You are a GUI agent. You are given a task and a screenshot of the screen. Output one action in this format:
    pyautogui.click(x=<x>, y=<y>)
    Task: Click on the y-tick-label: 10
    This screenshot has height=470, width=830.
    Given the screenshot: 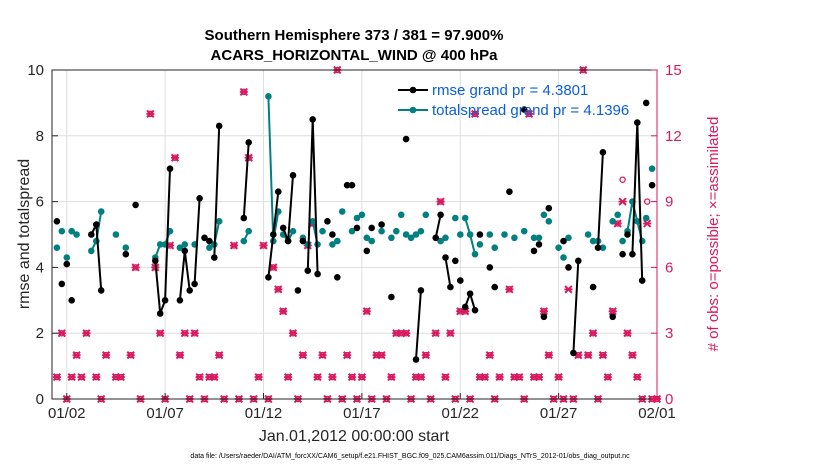 What is the action you would take?
    pyautogui.click(x=35, y=70)
    